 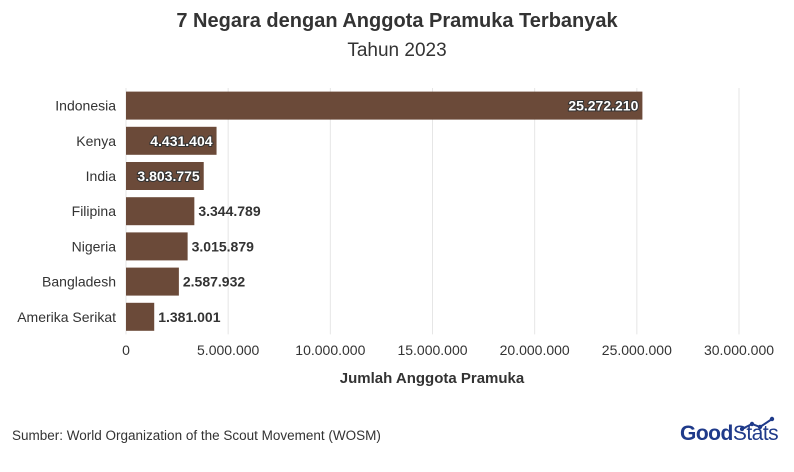 What do you see at coordinates (181, 141) in the screenshot?
I see `value-label: 4.431.404` at bounding box center [181, 141].